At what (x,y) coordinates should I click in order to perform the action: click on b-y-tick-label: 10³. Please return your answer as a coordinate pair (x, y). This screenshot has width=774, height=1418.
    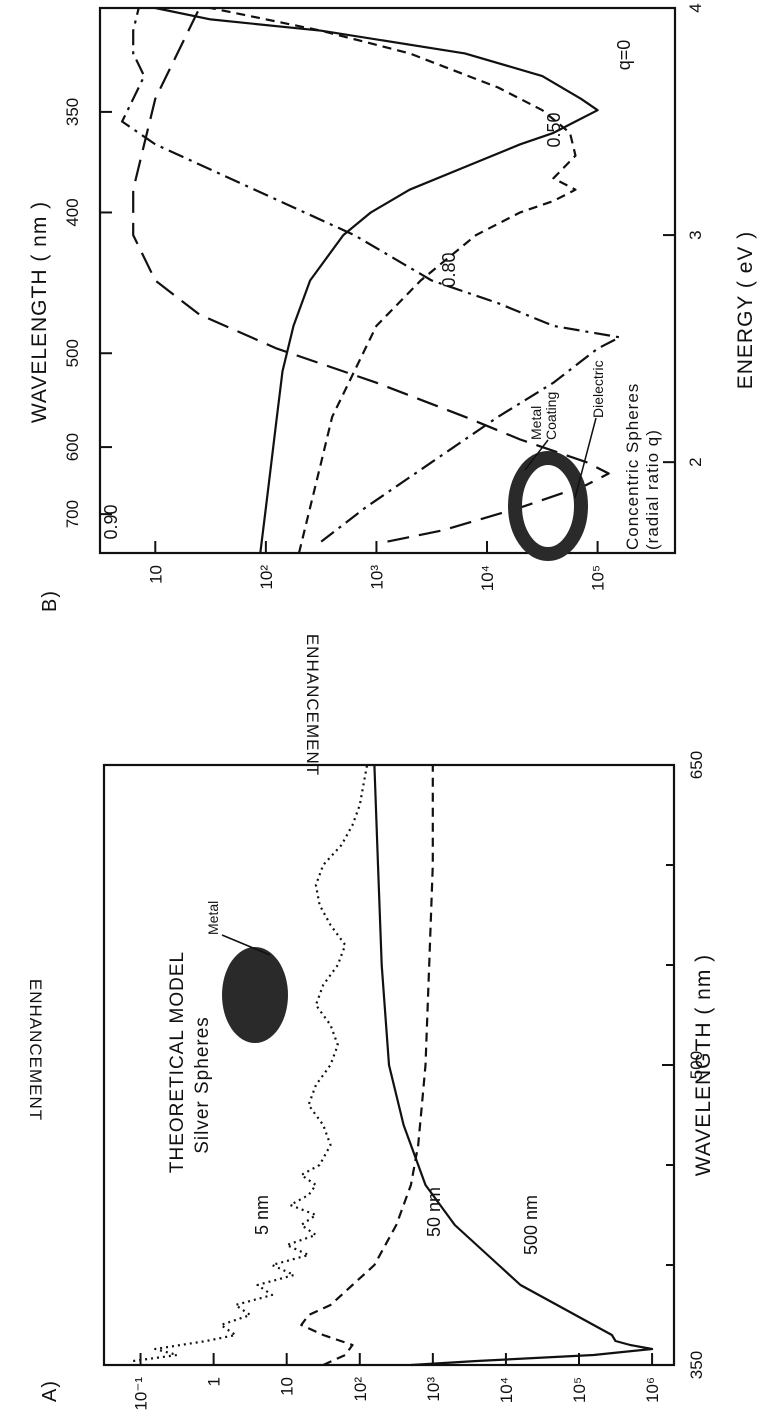
    Looking at the image, I should click on (376, 577).